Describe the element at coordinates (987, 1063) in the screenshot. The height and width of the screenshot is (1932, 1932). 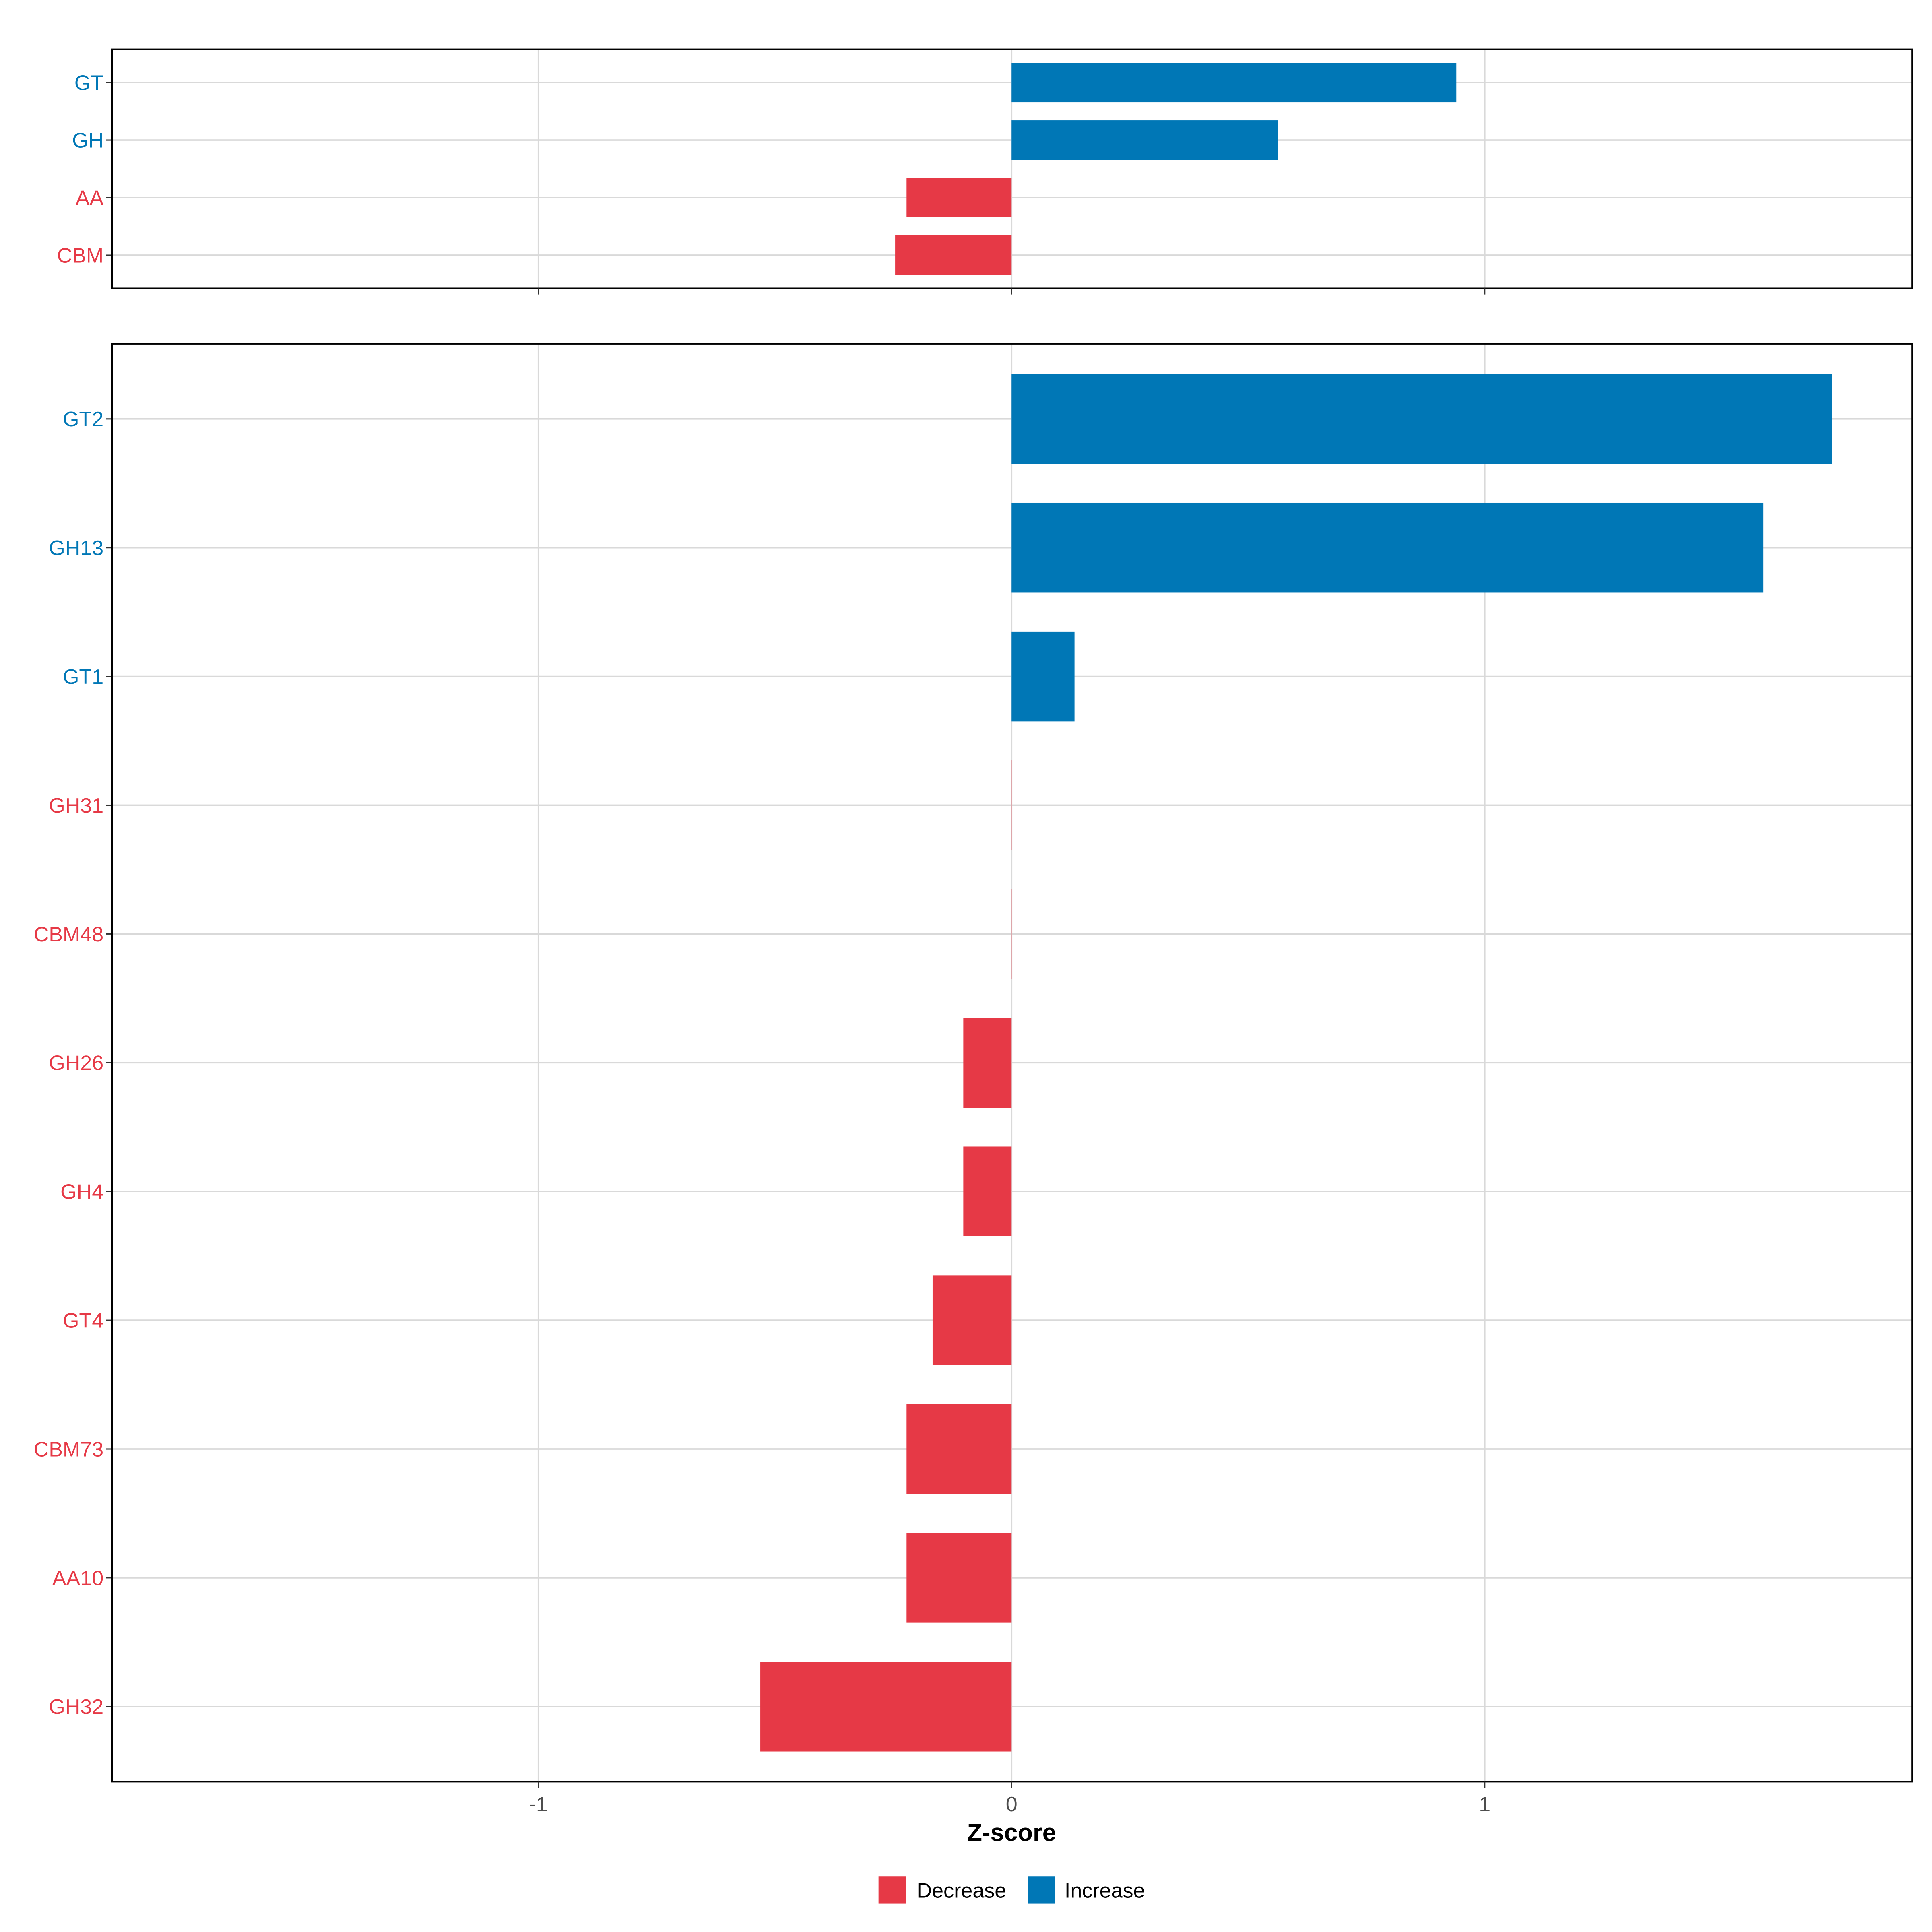
I see `bar-gh26` at that location.